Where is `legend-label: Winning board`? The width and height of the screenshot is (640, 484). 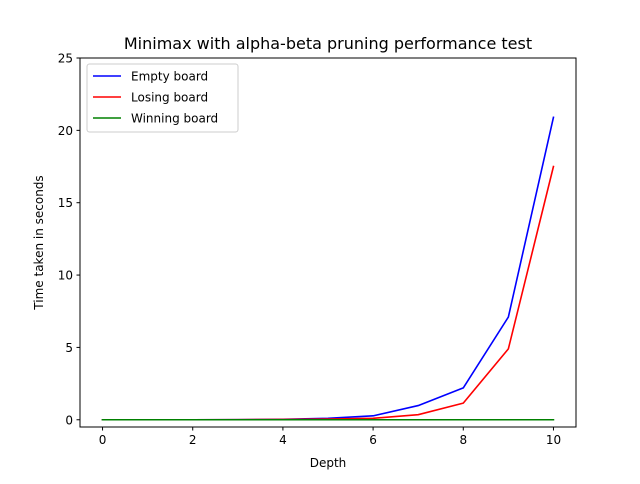
legend-label: Winning board is located at coordinates (174, 119).